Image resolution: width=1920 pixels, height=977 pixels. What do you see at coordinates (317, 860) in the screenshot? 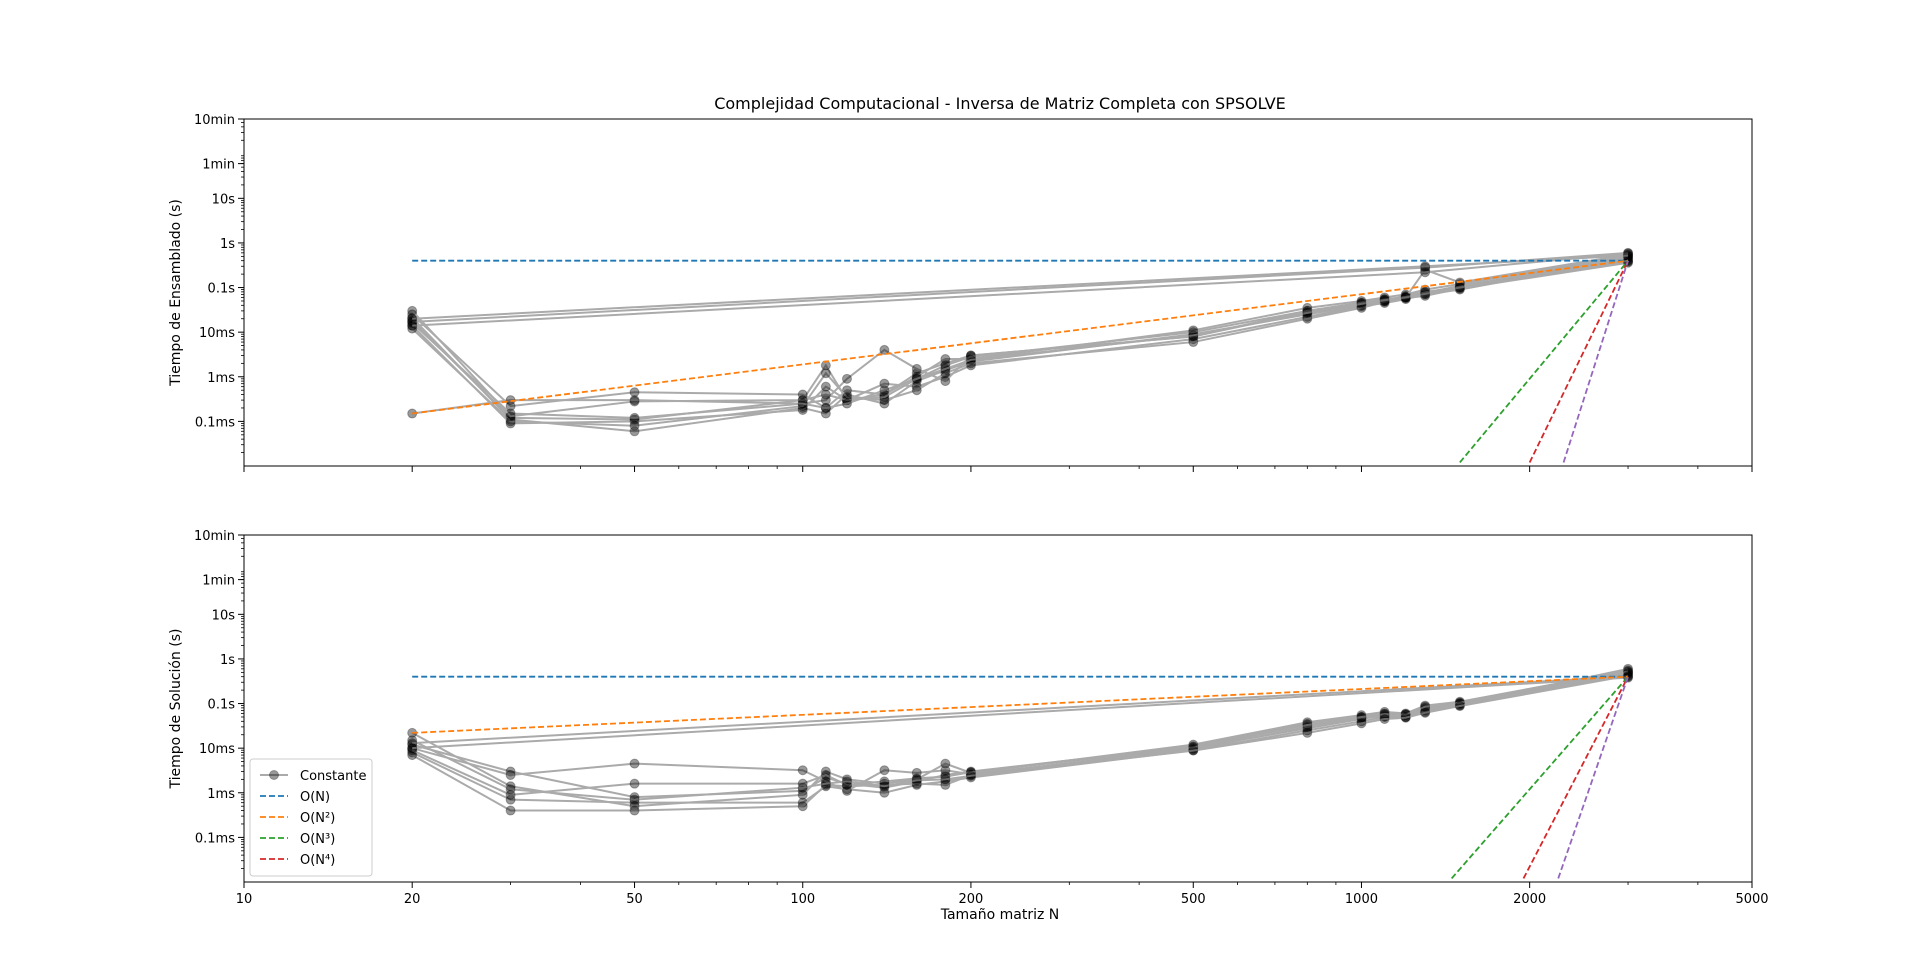
I see `legend-label: O(N⁴)` at bounding box center [317, 860].